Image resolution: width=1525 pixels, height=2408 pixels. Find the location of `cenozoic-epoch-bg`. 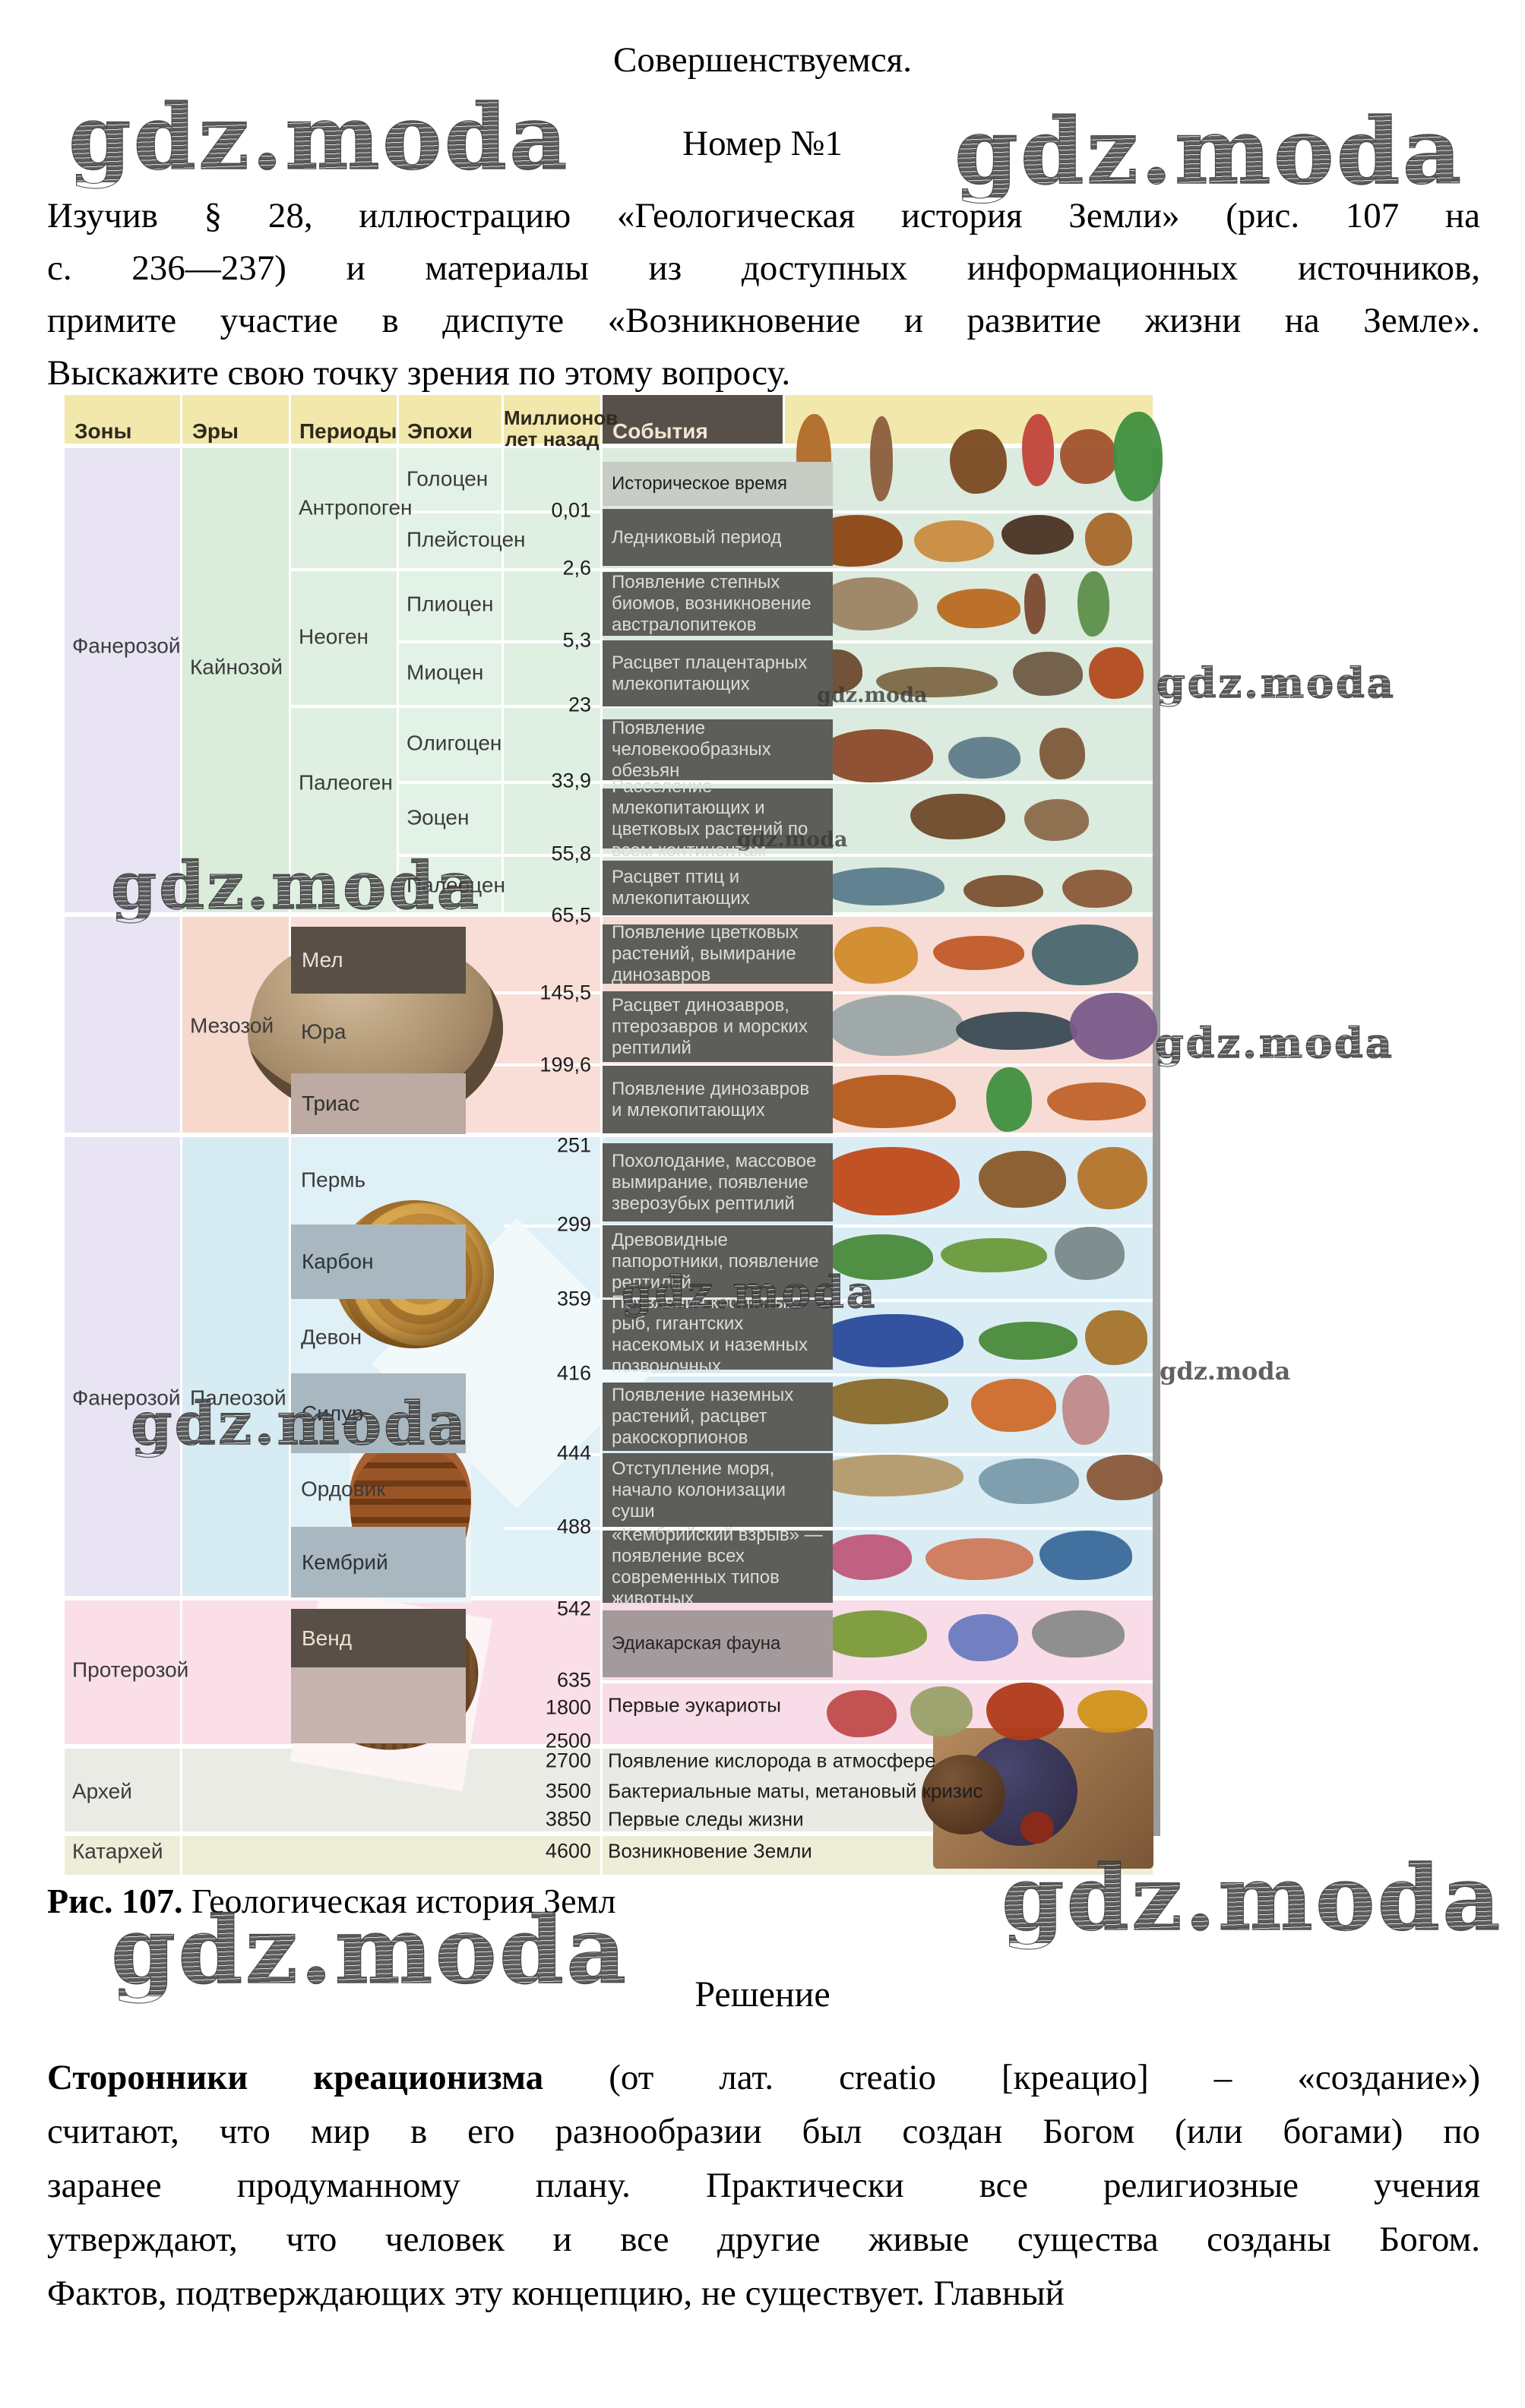

cenozoic-epoch-bg is located at coordinates (450, 681).